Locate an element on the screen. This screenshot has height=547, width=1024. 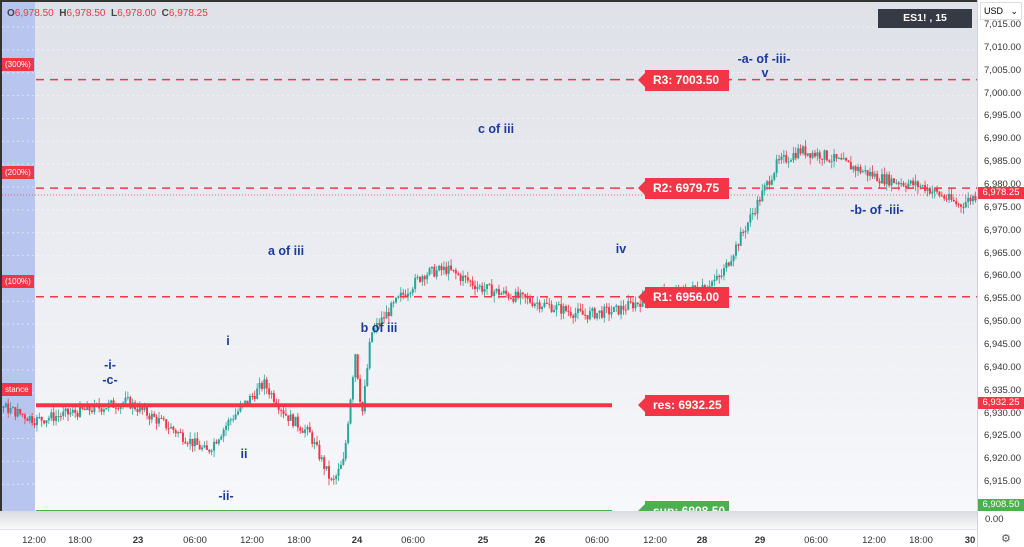
wave-label: a of iii is located at coordinates (286, 251).